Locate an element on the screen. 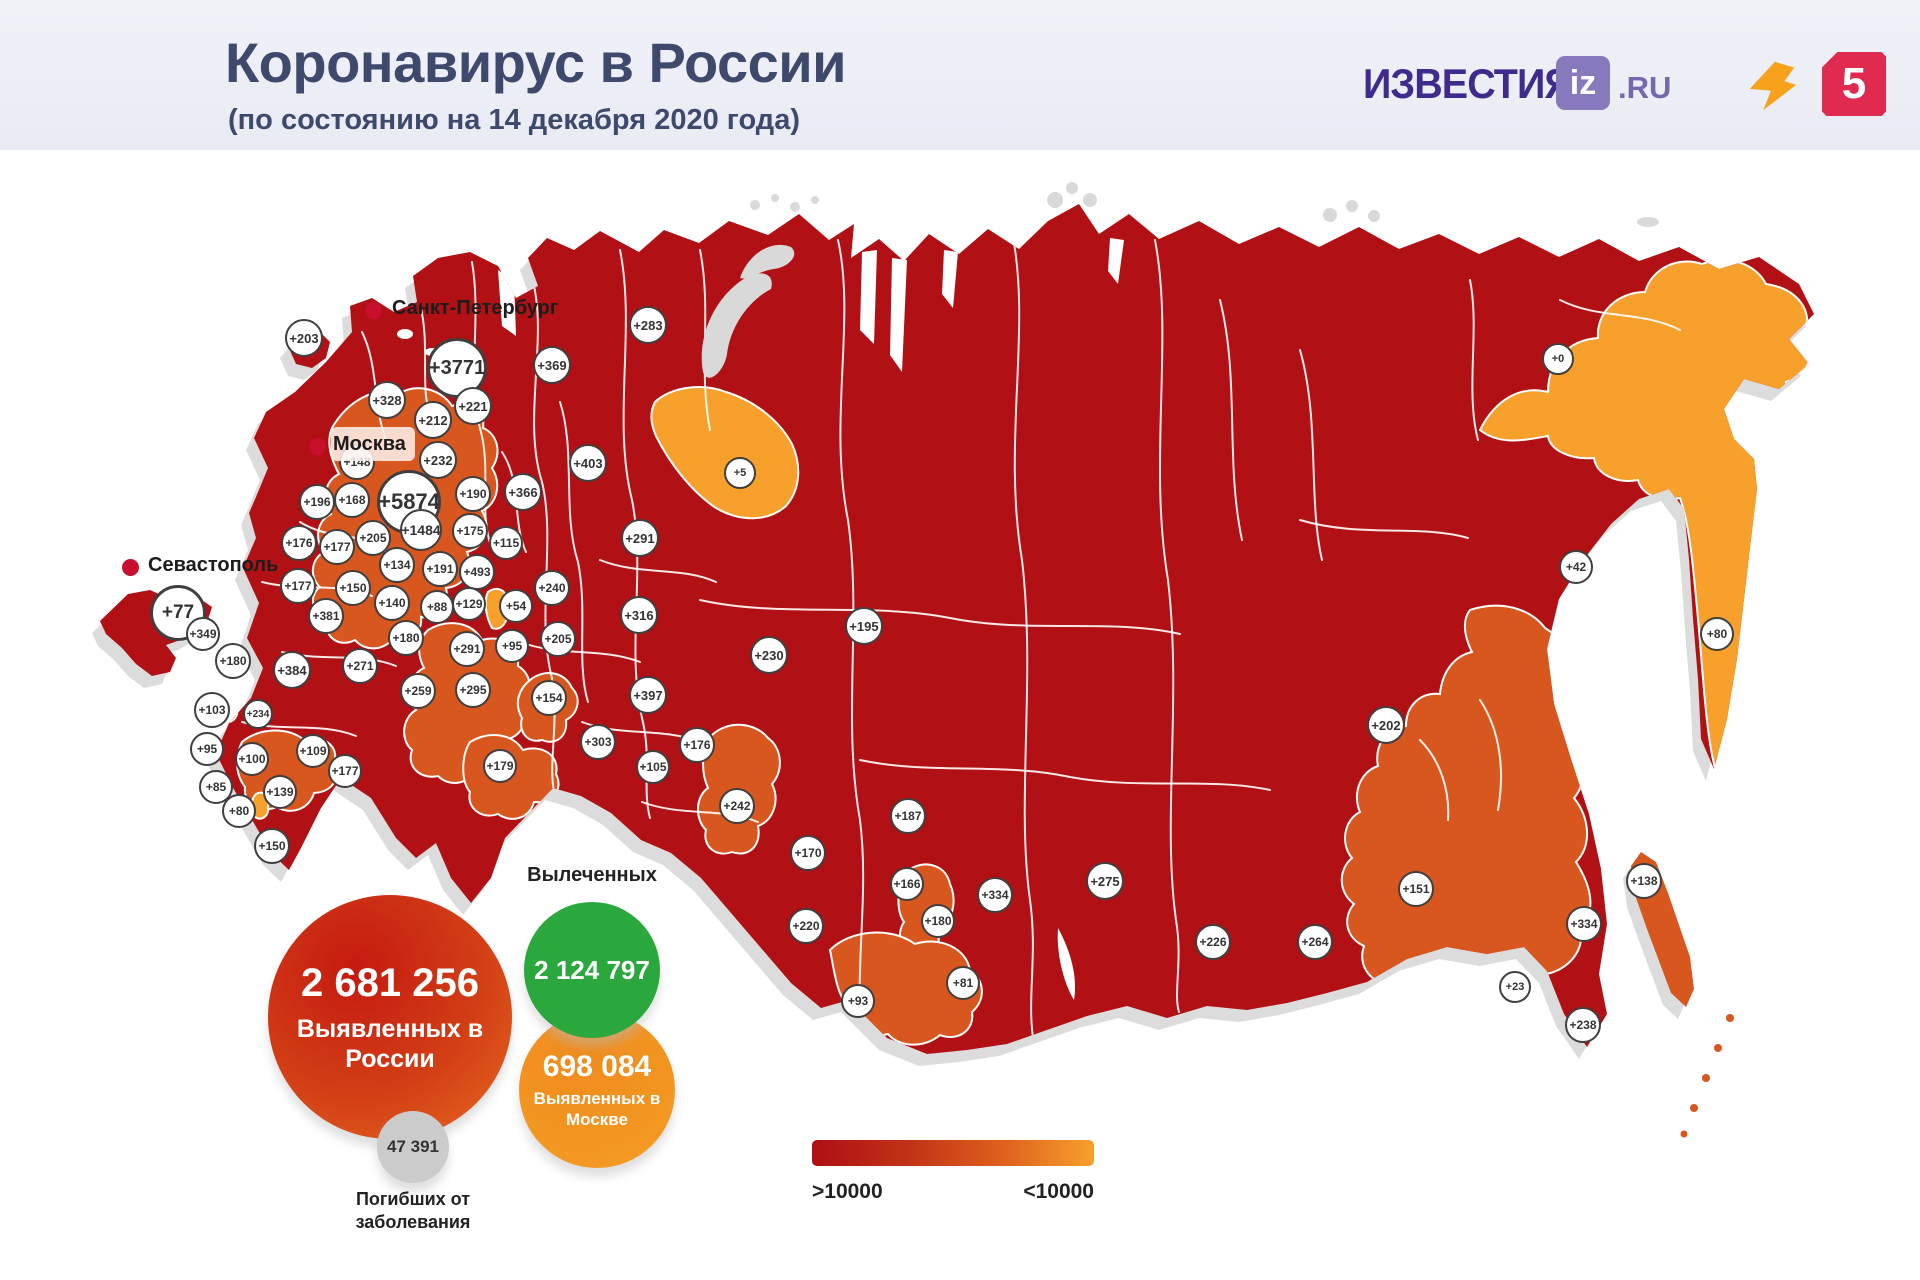 This screenshot has height=1280, width=1920. region-badge: +221 is located at coordinates (473, 406).